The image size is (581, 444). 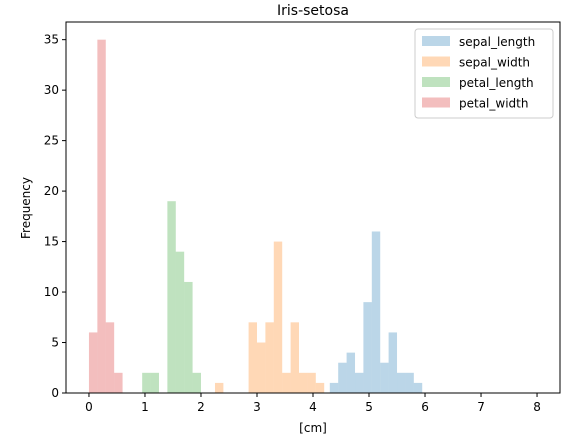 I want to click on legend-label-sepal-width: sepal_width, so click(x=494, y=63).